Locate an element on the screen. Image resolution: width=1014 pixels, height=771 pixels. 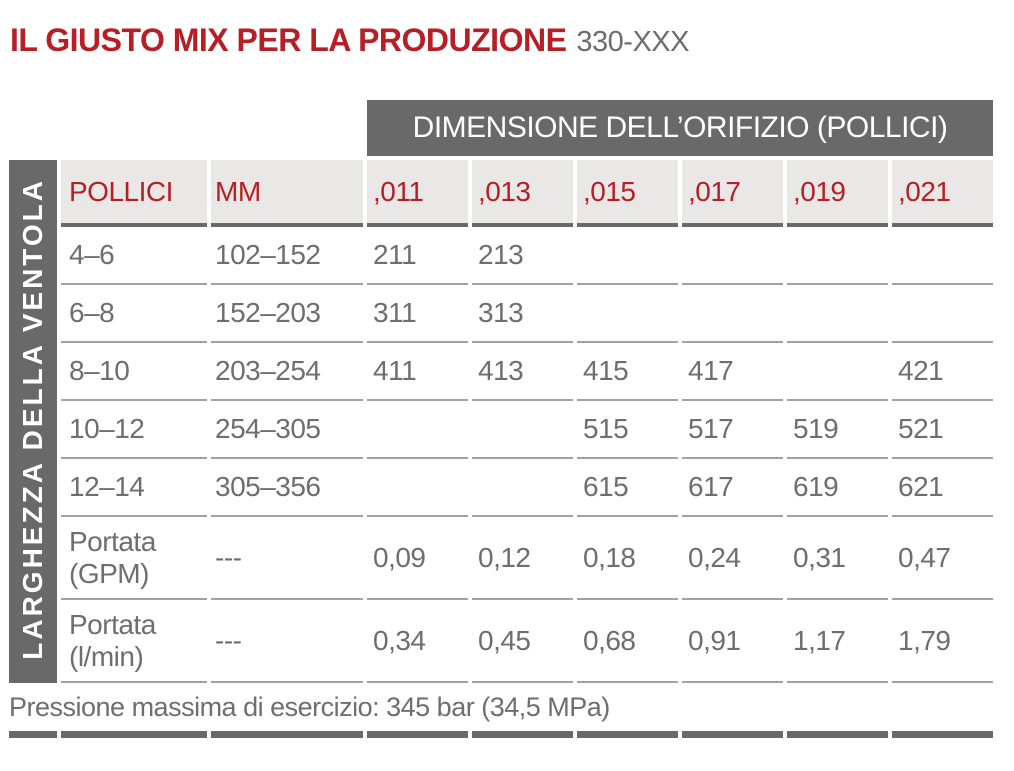
column-header-mm: MM is located at coordinates (287, 193).